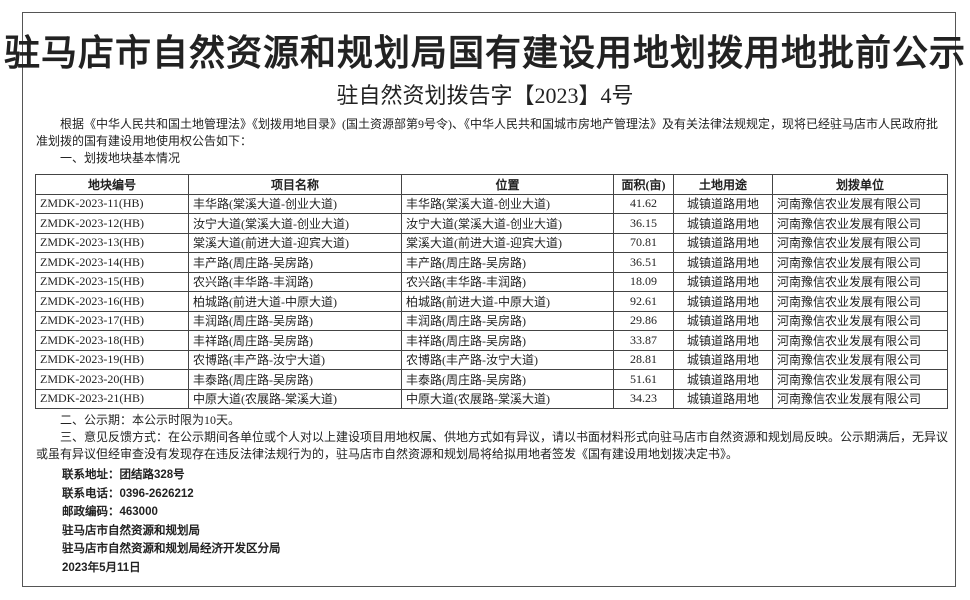 Image resolution: width=970 pixels, height=600 pixels. I want to click on table-cell: 51.61, so click(643, 379).